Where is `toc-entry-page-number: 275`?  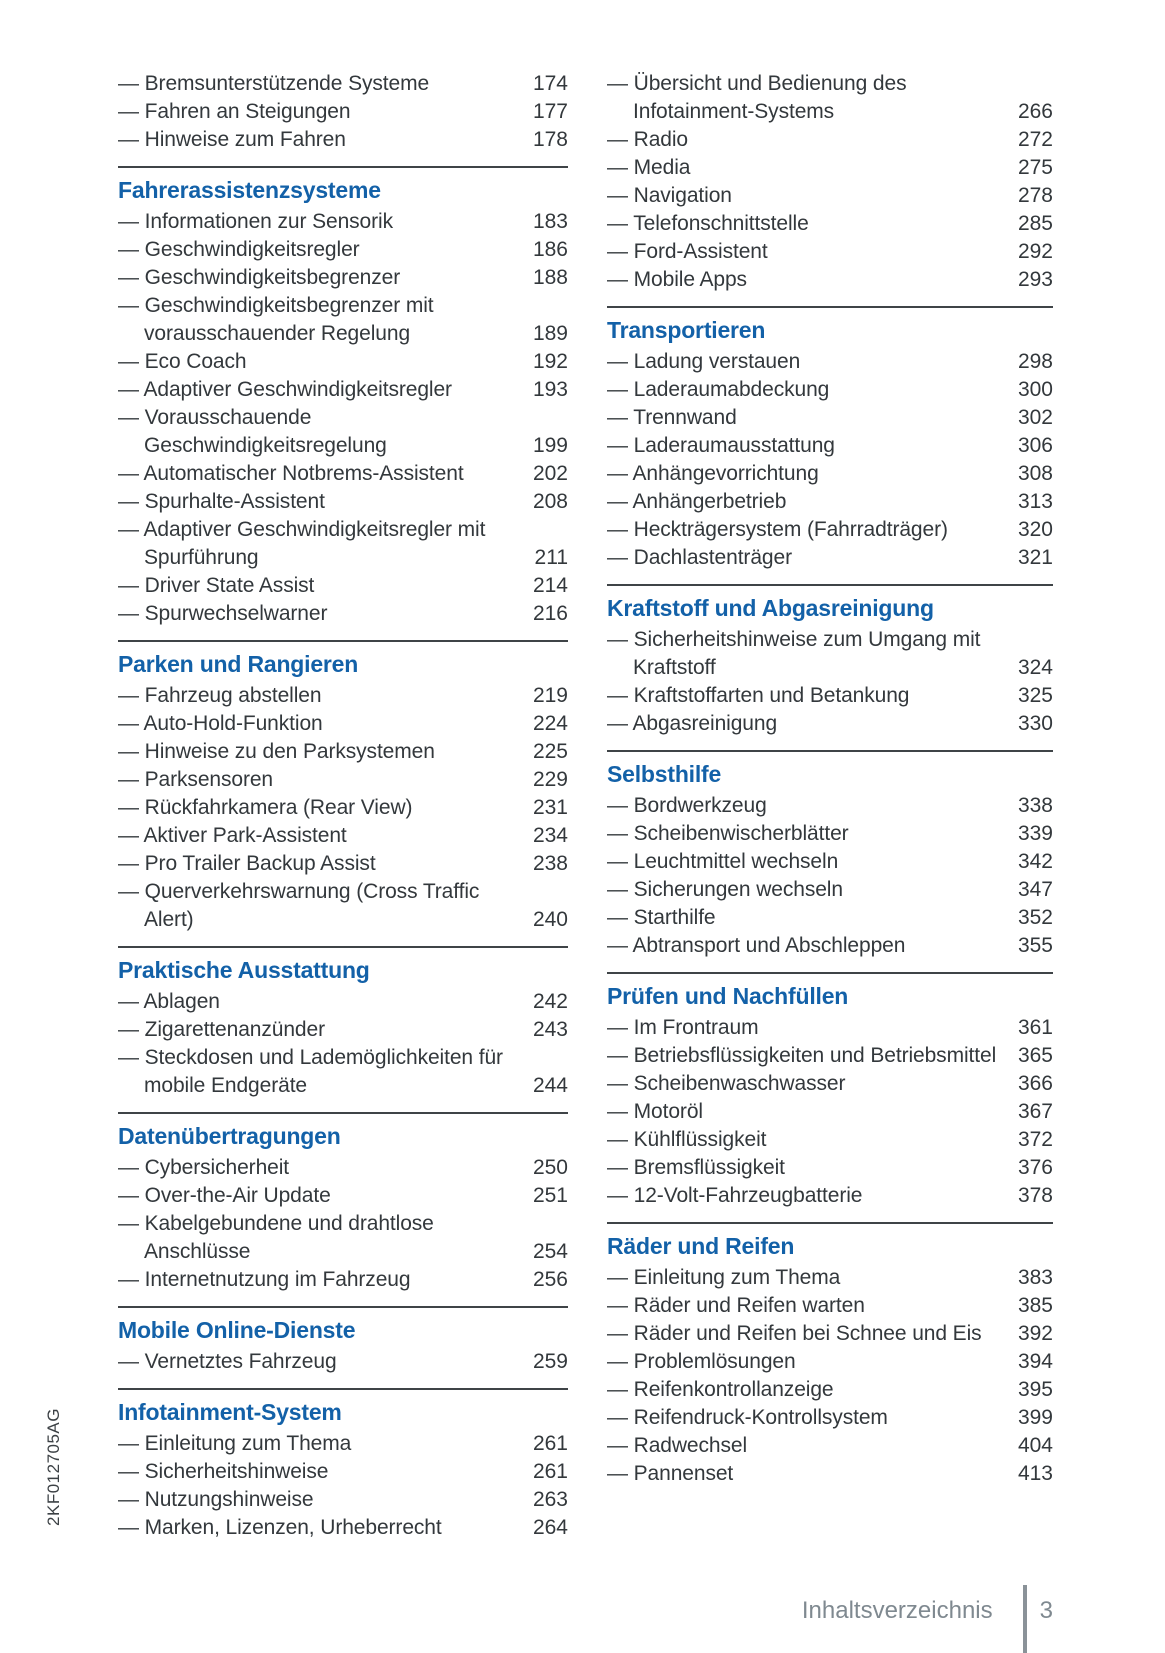 toc-entry-page-number: 275 is located at coordinates (1035, 167).